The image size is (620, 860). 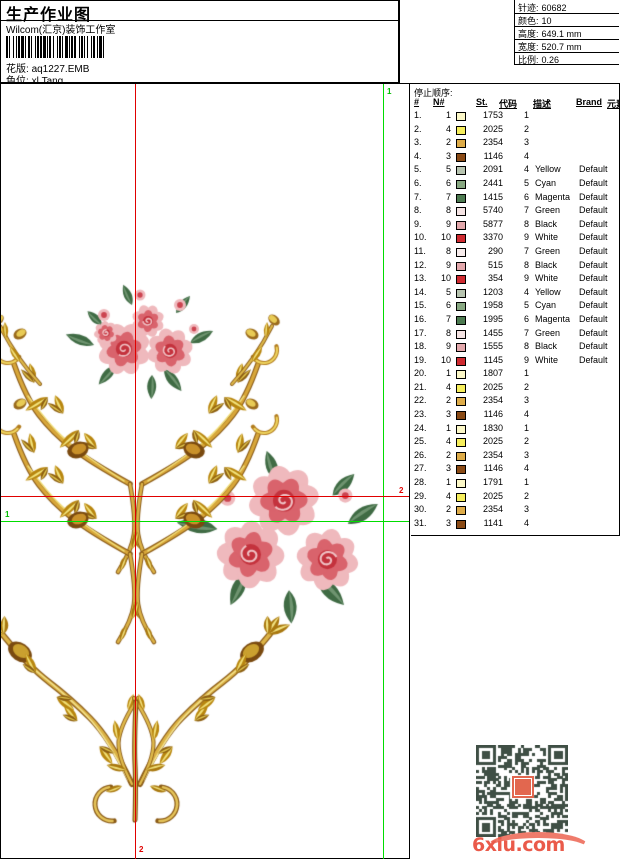 What do you see at coordinates (310, 83) in the screenshot?
I see `header-bottom-rule` at bounding box center [310, 83].